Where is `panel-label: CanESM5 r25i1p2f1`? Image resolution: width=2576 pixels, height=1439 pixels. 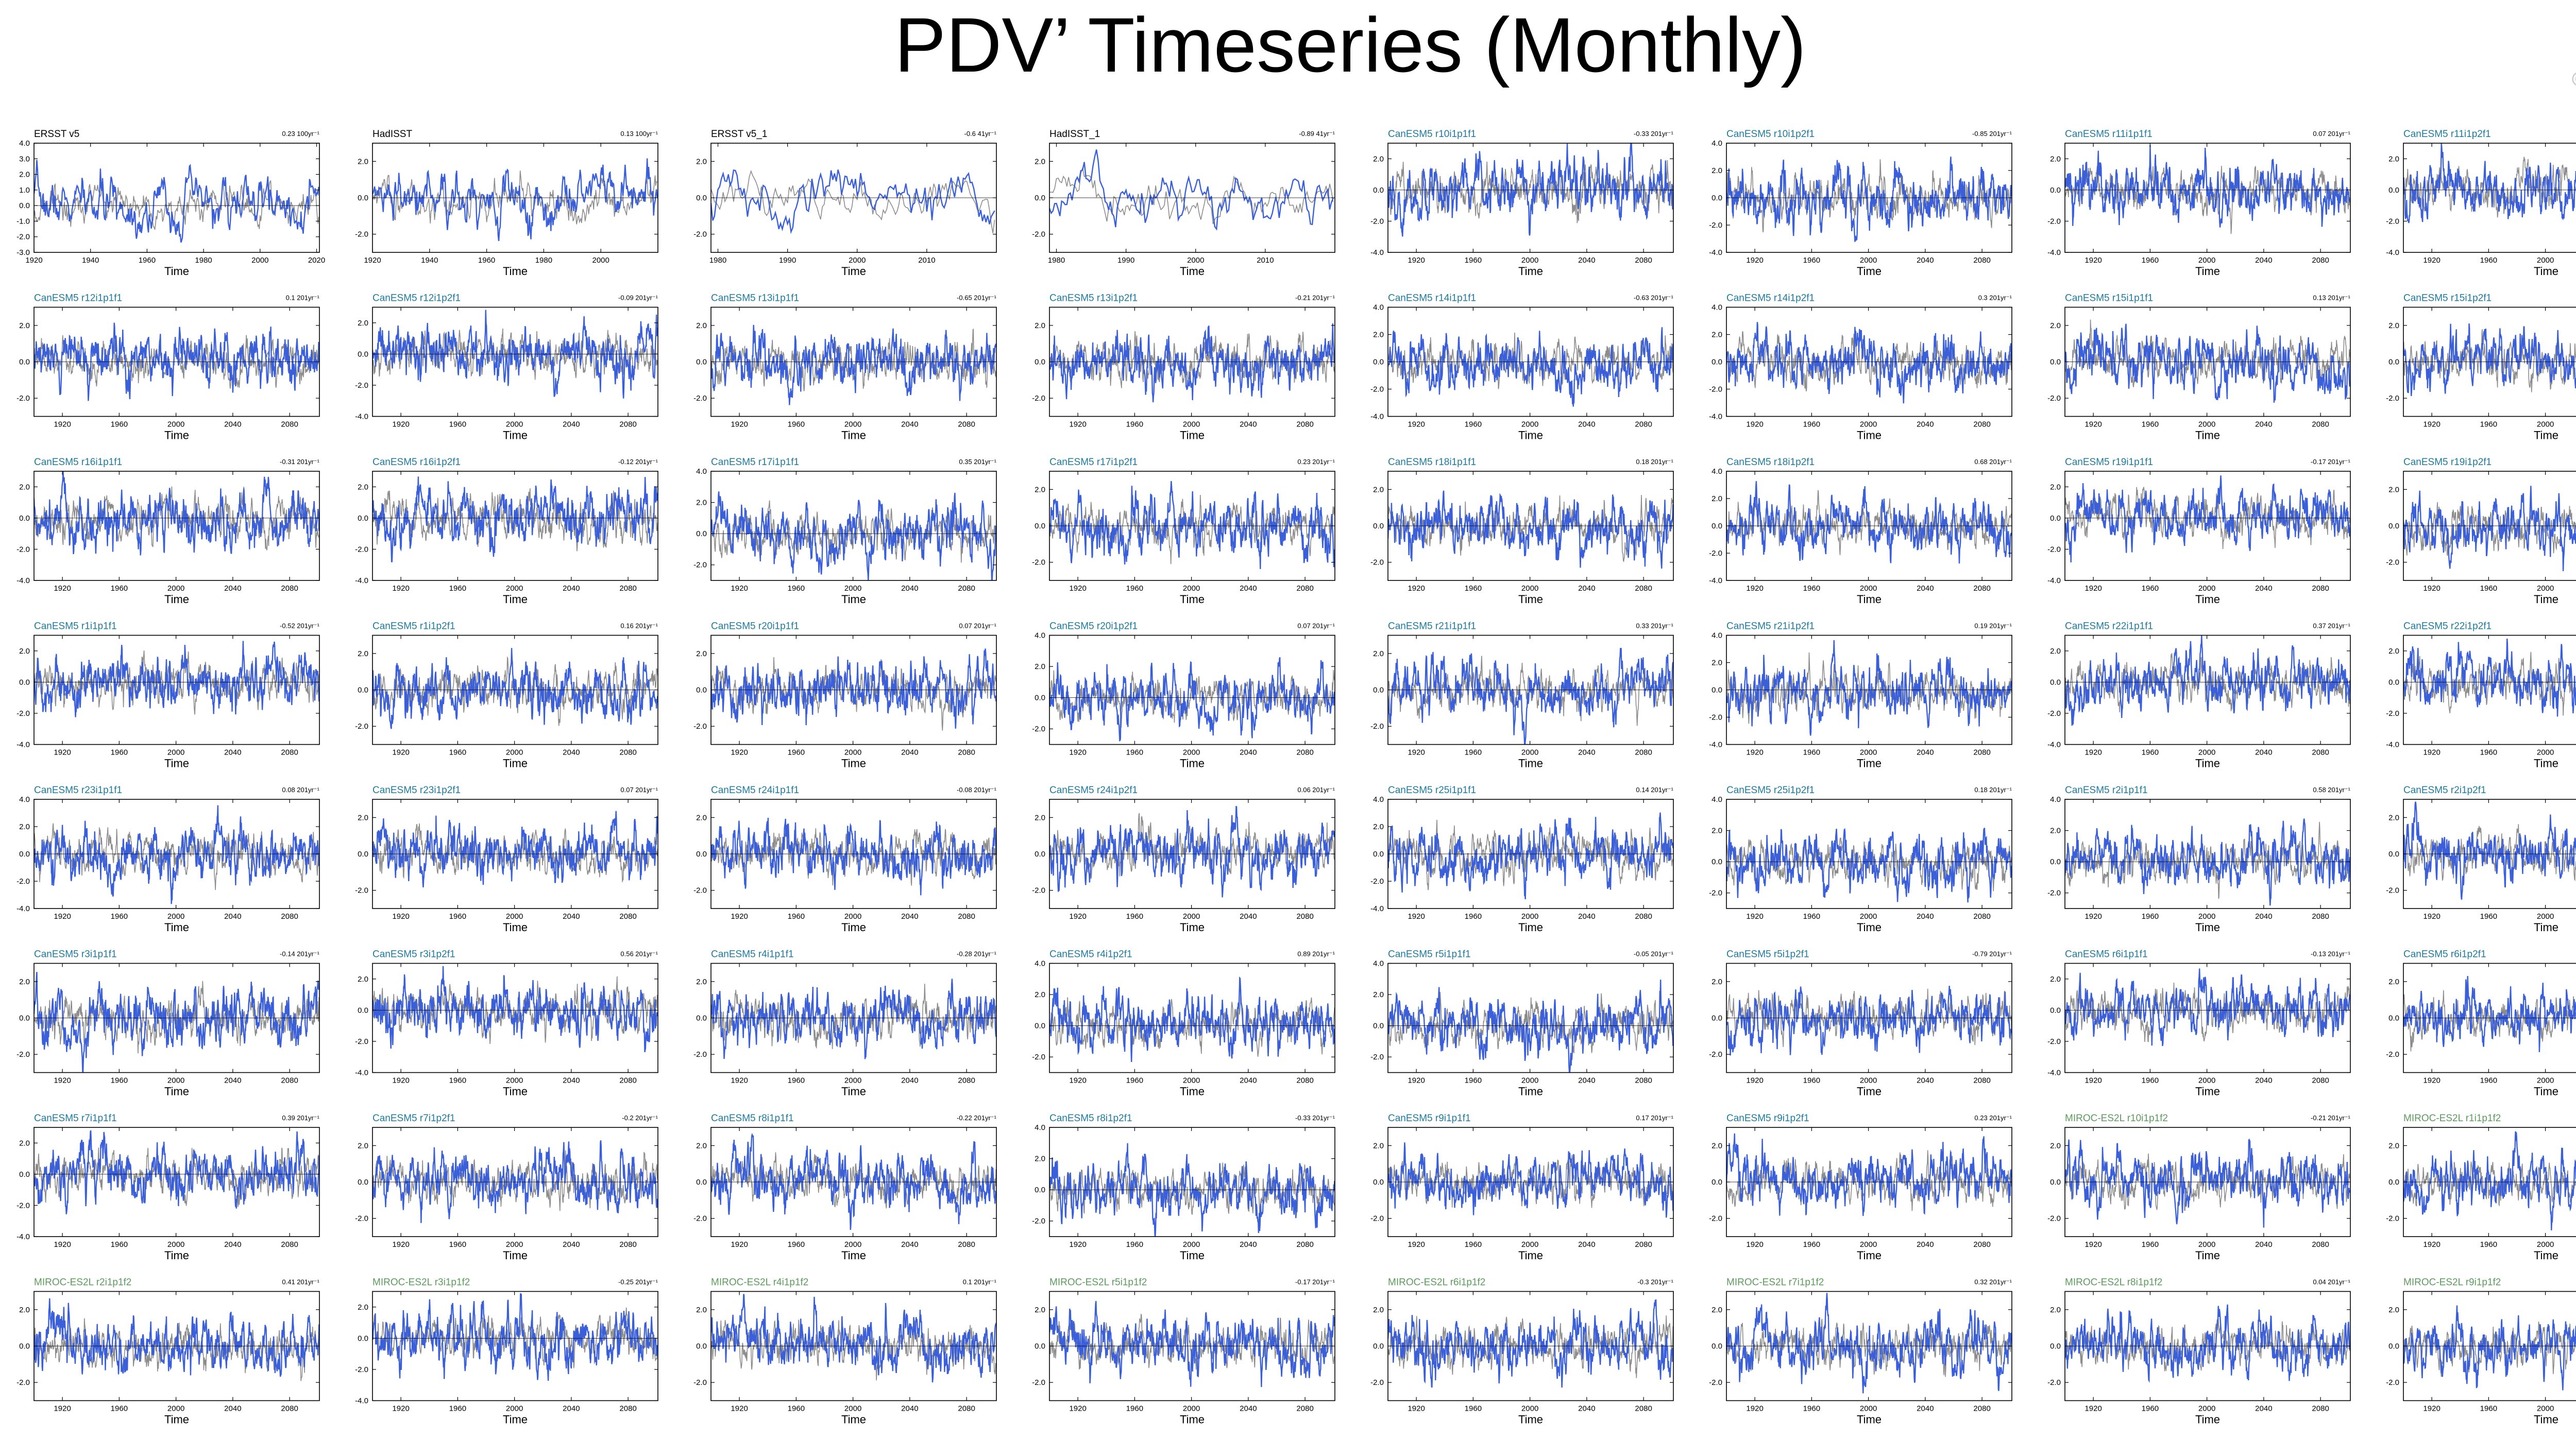 panel-label: CanESM5 r25i1p2f1 is located at coordinates (1770, 790).